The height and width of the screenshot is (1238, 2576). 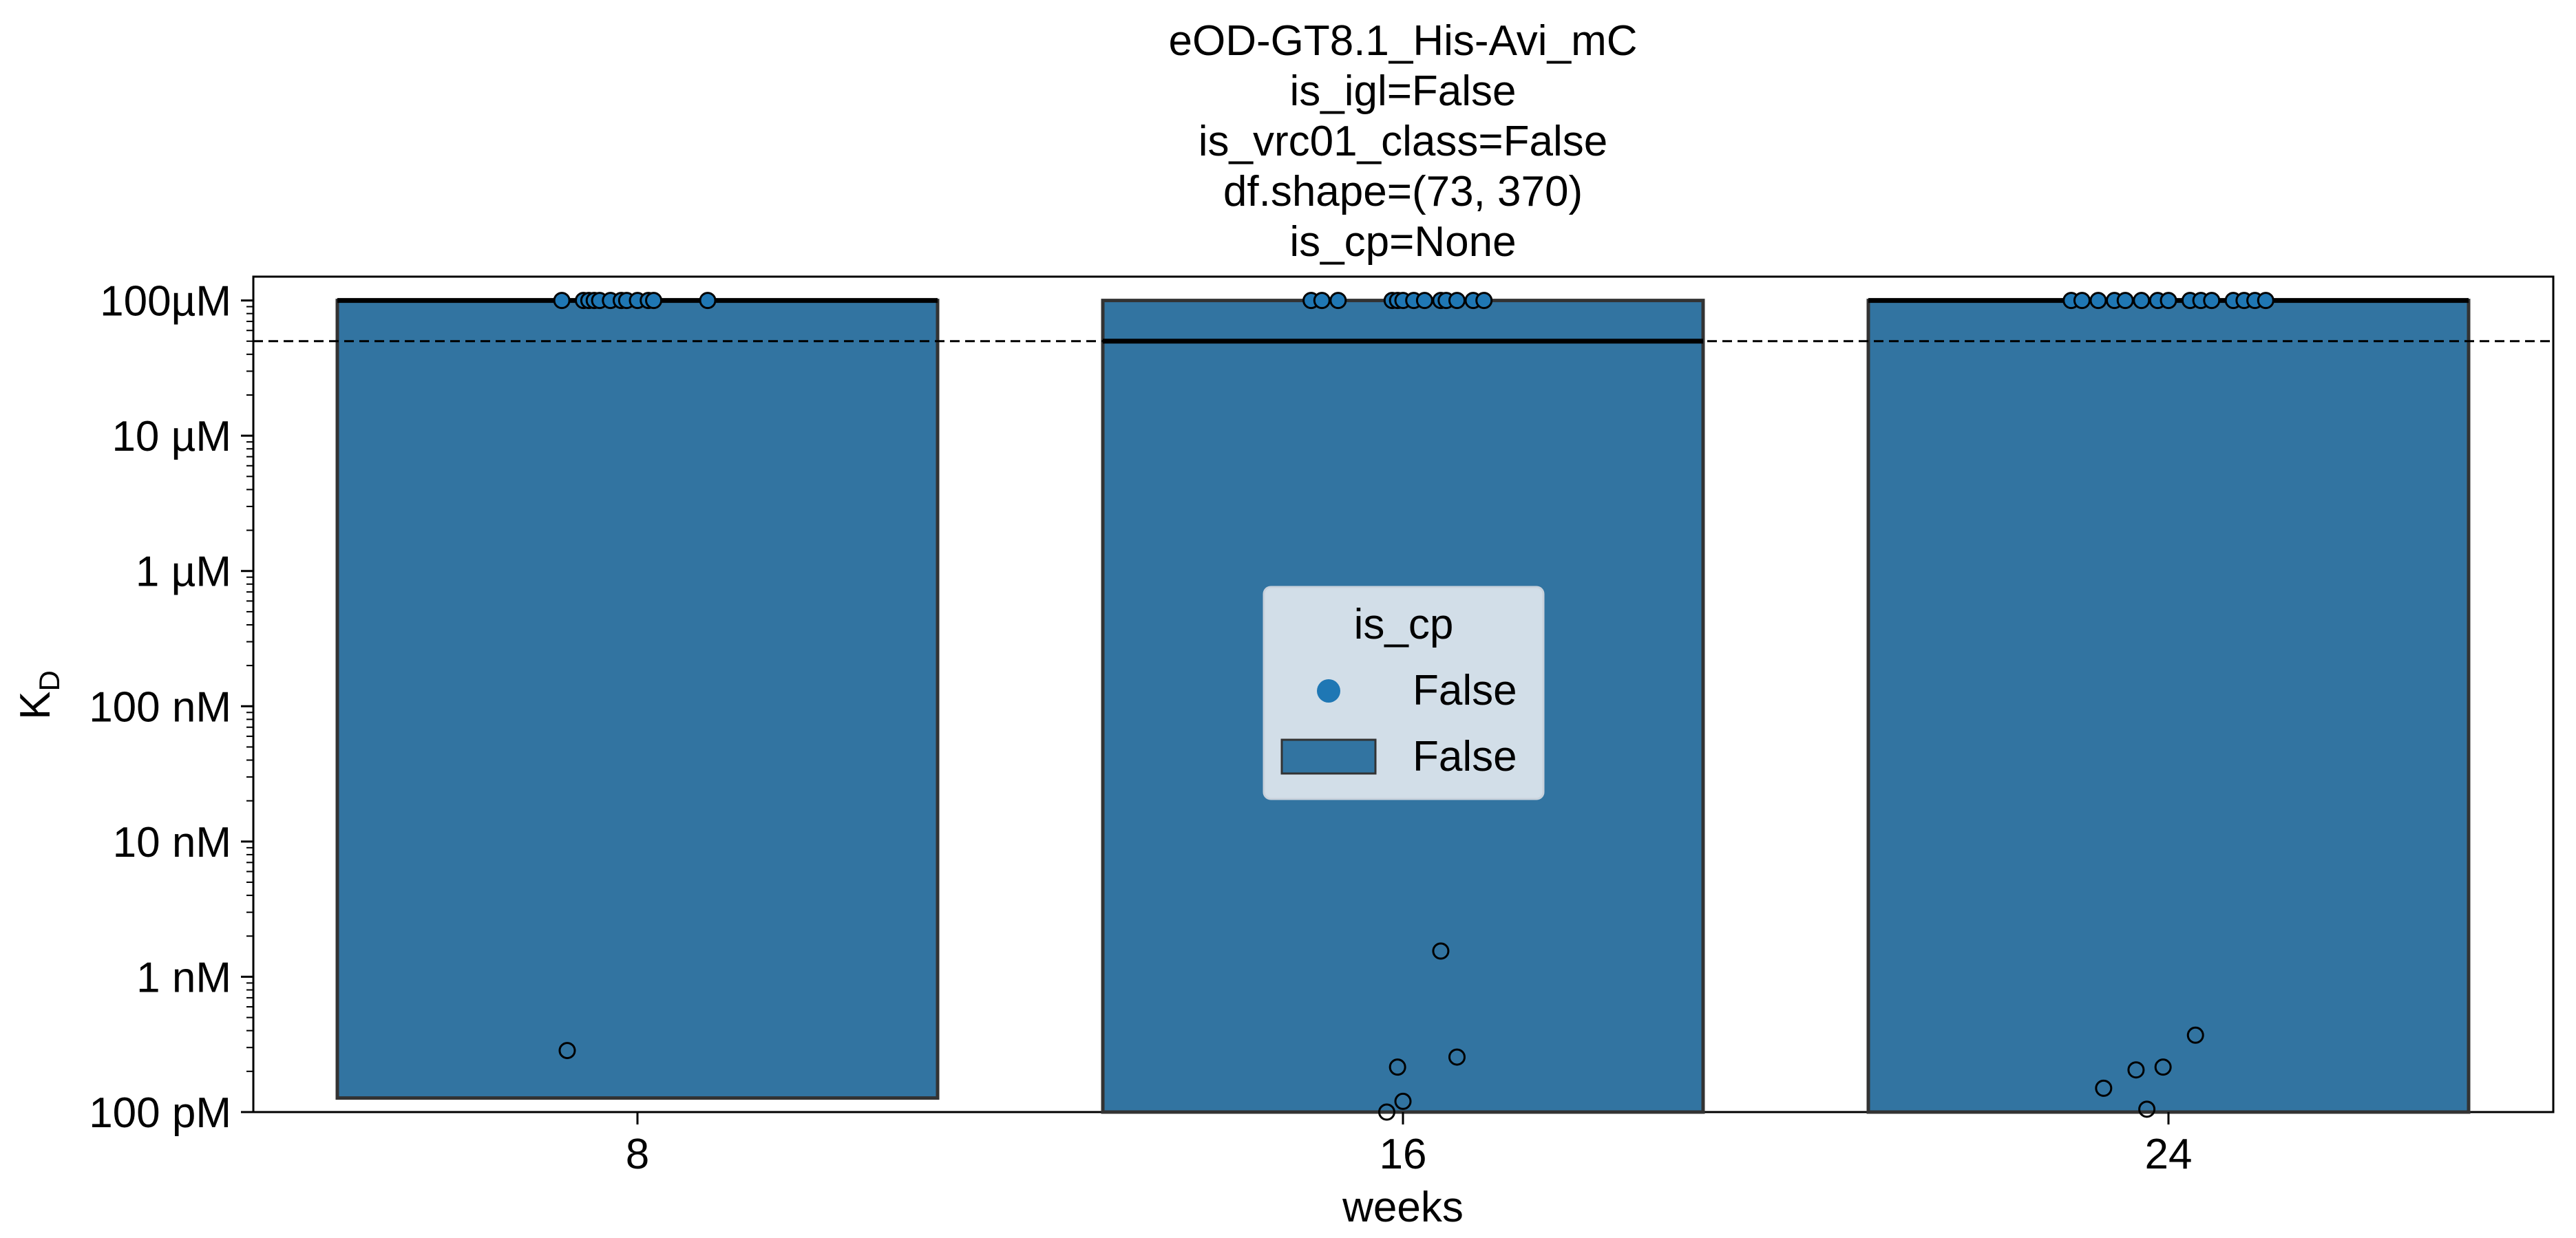 What do you see at coordinates (1403, 41) in the screenshot?
I see `title-line-0: eOD-GT8.1_His-Avi_mC` at bounding box center [1403, 41].